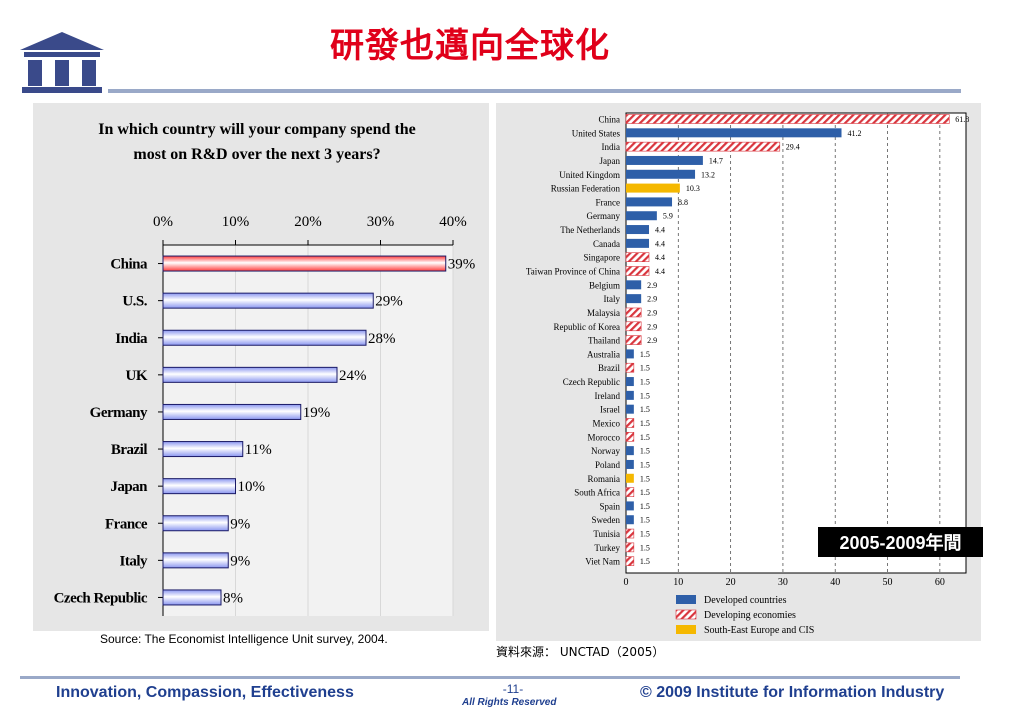 The image size is (1023, 708). What do you see at coordinates (606, 520) in the screenshot?
I see `category-label: Sweden` at bounding box center [606, 520].